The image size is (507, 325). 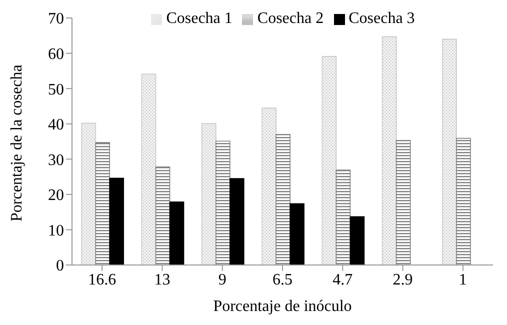 I want to click on x-tick-label: 2.9, so click(x=402, y=279).